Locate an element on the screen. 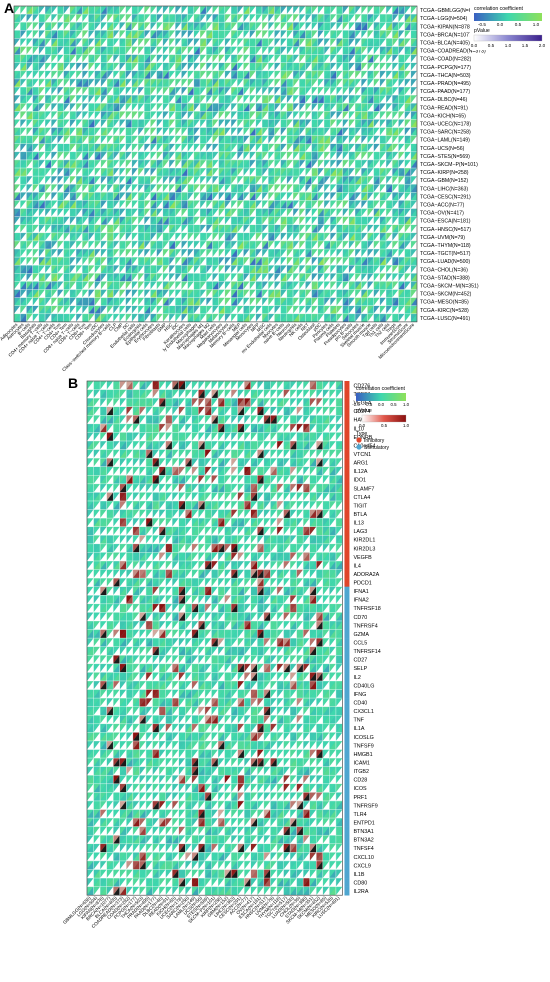 The height and width of the screenshot is (982, 550). panel-b-letter: B is located at coordinates (73, 383).